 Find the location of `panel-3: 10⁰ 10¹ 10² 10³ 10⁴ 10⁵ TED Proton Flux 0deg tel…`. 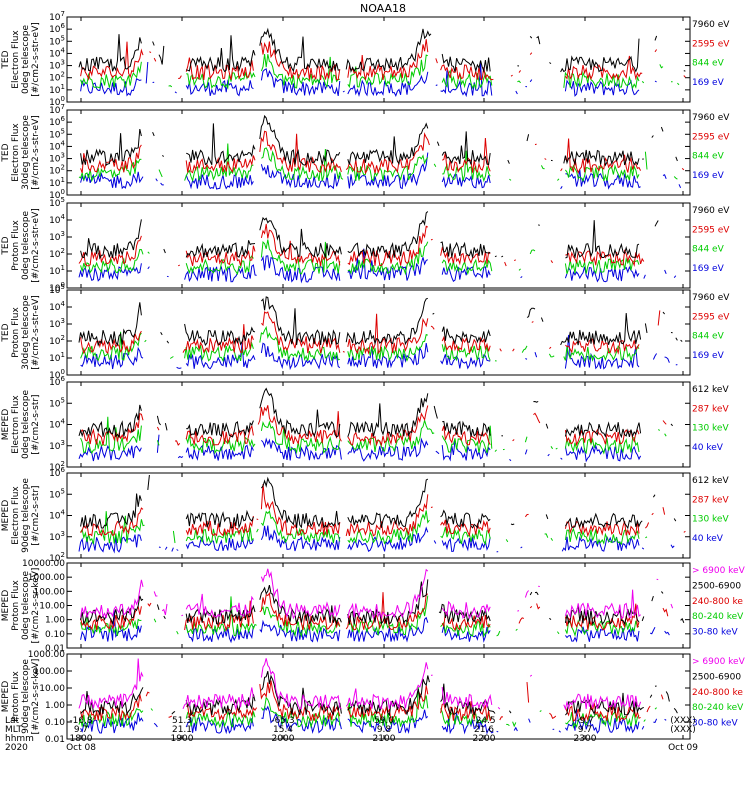

panel-3: 10⁰ 10¹ 10² 10³ 10⁴ 10⁵ TED Proton Flux 0deg tel… is located at coordinates (365, 245).